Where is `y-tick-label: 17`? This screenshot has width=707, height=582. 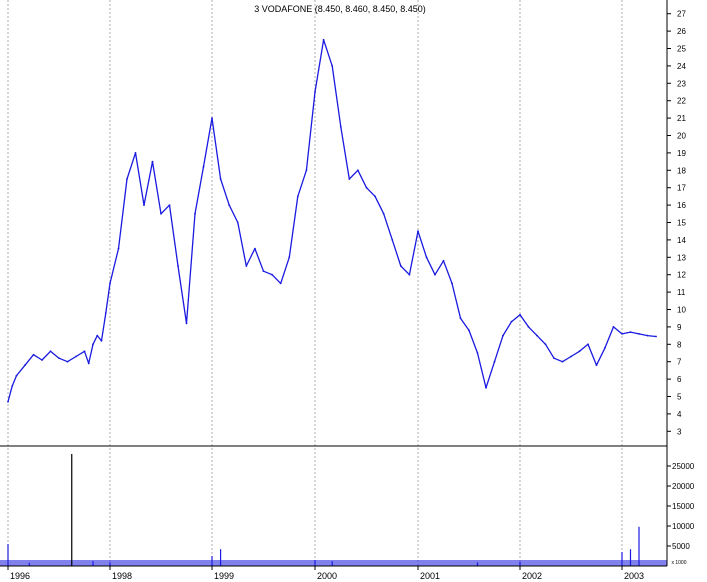
y-tick-label: 17 is located at coordinates (681, 188).